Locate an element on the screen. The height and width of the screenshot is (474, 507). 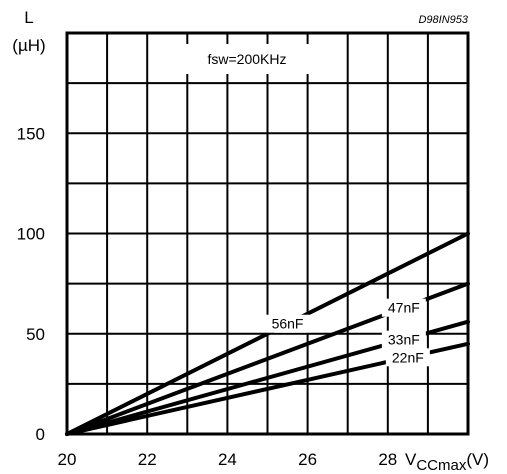
x-tick-label: 22 is located at coordinates (147, 459).